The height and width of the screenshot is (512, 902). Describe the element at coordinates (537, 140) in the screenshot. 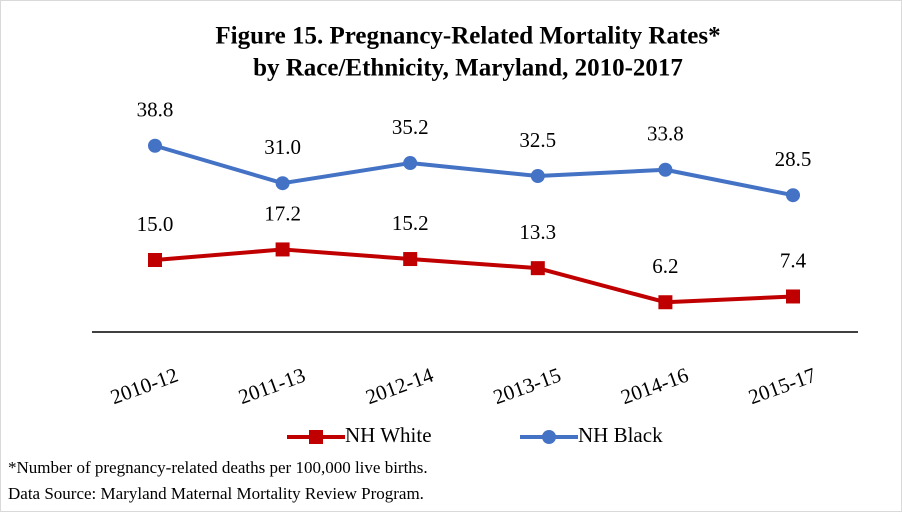

I see `data-label: 32.5` at that location.